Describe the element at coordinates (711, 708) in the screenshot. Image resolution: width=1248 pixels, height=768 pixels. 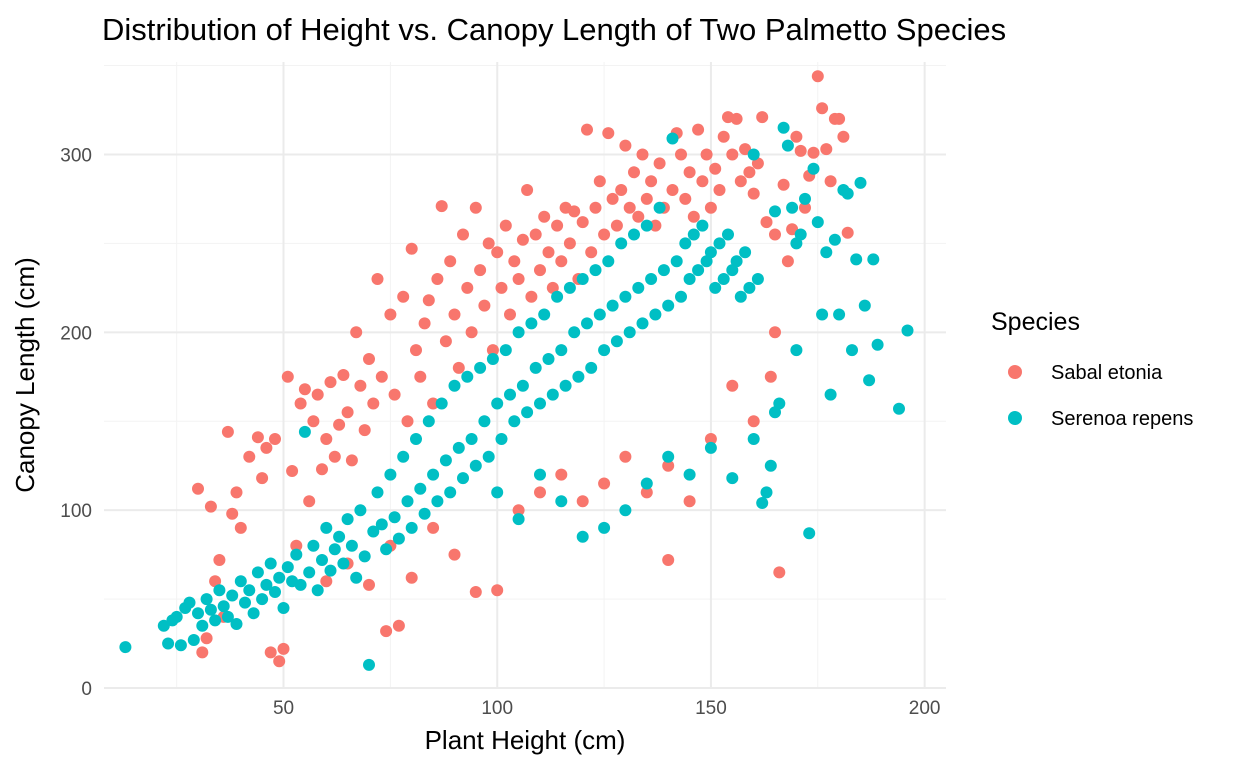
I see `x-tick-label: 150` at that location.